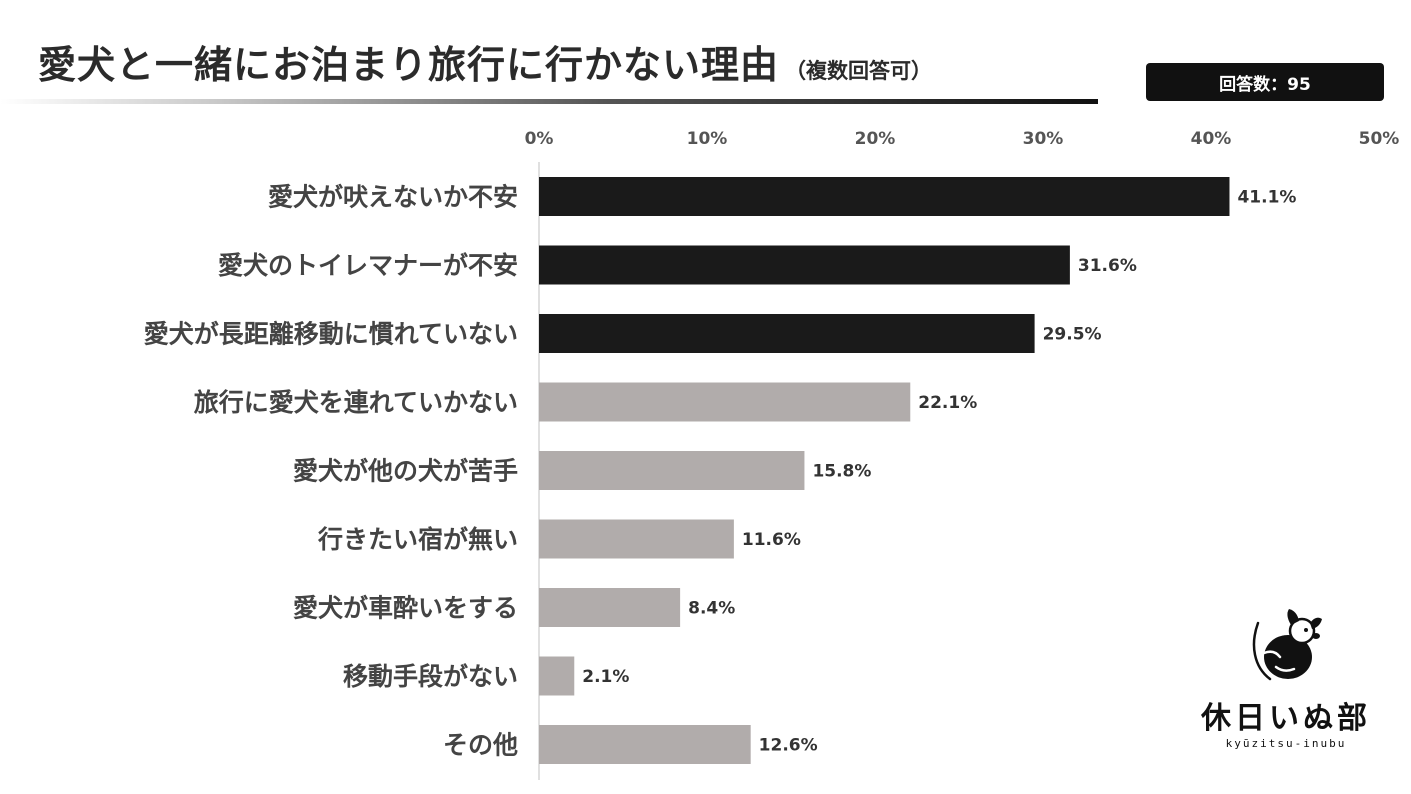 The image size is (1411, 794). What do you see at coordinates (549, 101) in the screenshot?
I see `title-underline` at bounding box center [549, 101].